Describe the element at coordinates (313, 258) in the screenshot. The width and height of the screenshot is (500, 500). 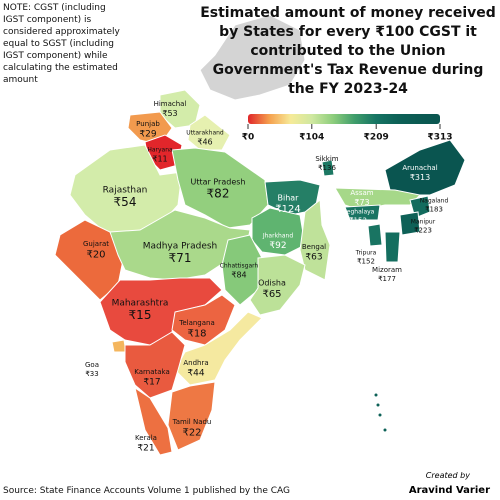
I see `state-value: ₹63` at that location.